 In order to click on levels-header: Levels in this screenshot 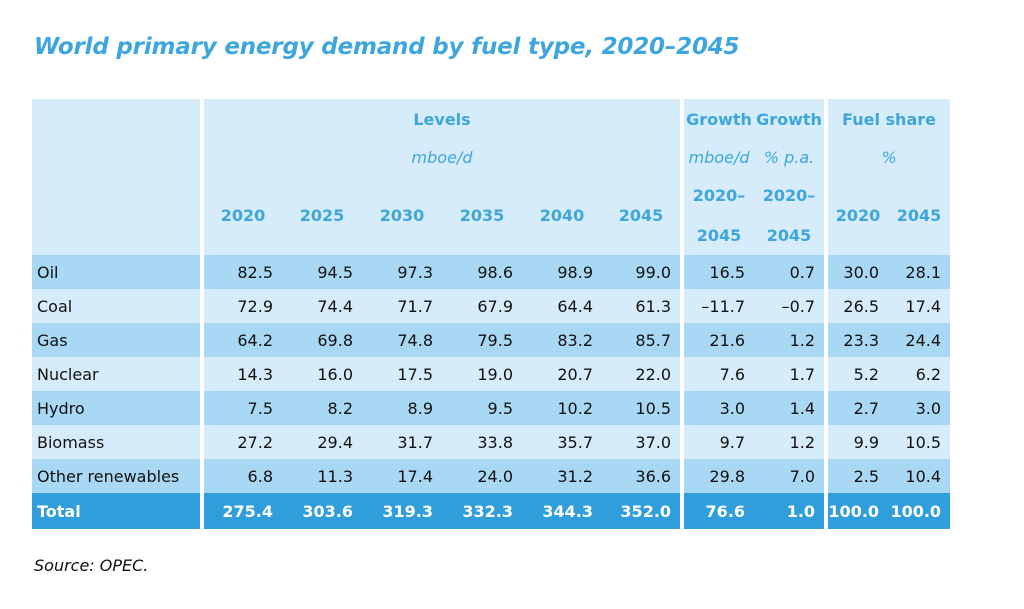, I will do `click(441, 119)`.